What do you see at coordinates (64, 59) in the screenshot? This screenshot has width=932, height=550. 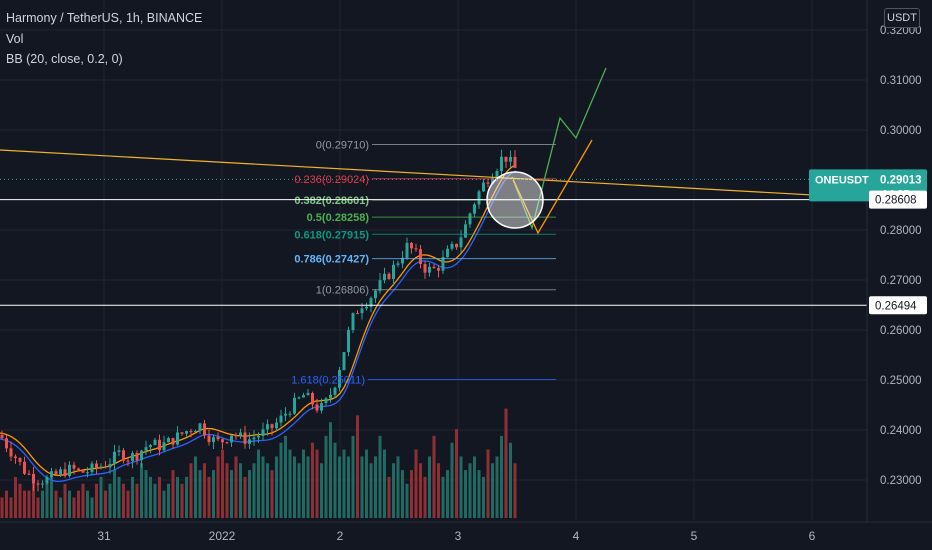 I see `indicator-bb: BB (20, close, 0.2, 0)` at bounding box center [64, 59].